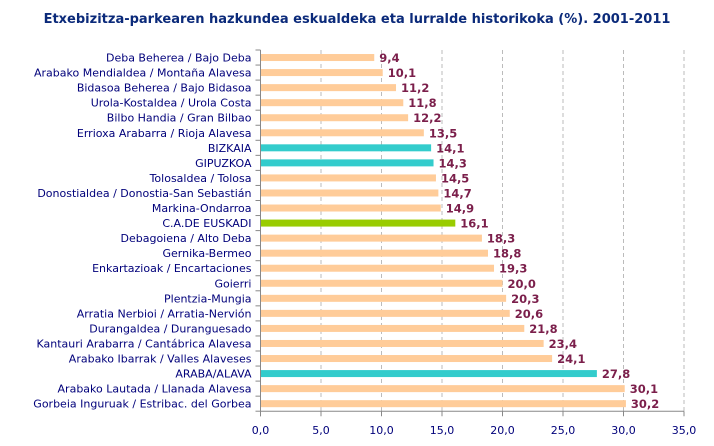  I want to click on x-tick-label: 35,0, so click(684, 430).